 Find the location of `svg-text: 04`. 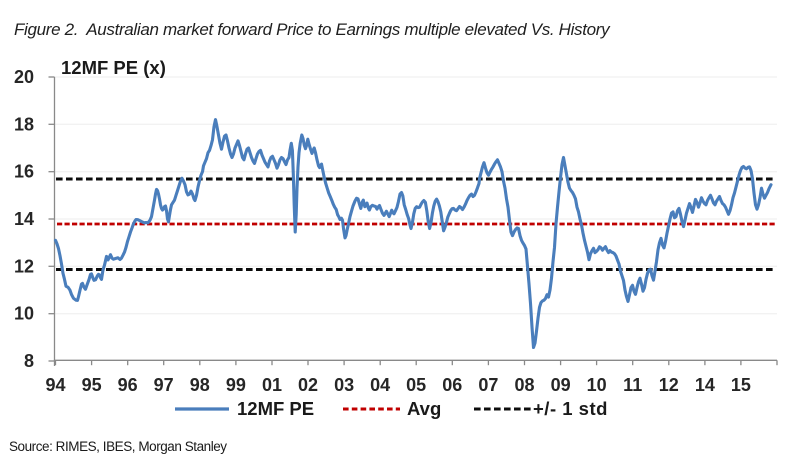

svg-text: 04 is located at coordinates (380, 385).